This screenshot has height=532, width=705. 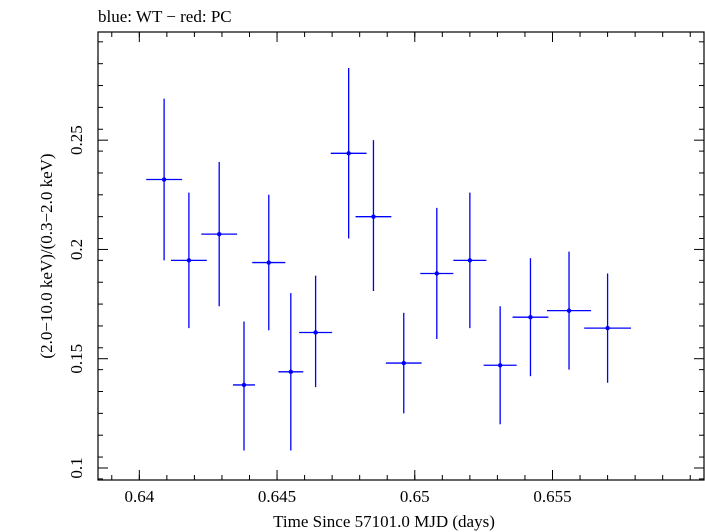 I want to click on y-axis-label: (2.0−10.0 keV)/(0.3−2.0 keV), so click(x=46, y=255).